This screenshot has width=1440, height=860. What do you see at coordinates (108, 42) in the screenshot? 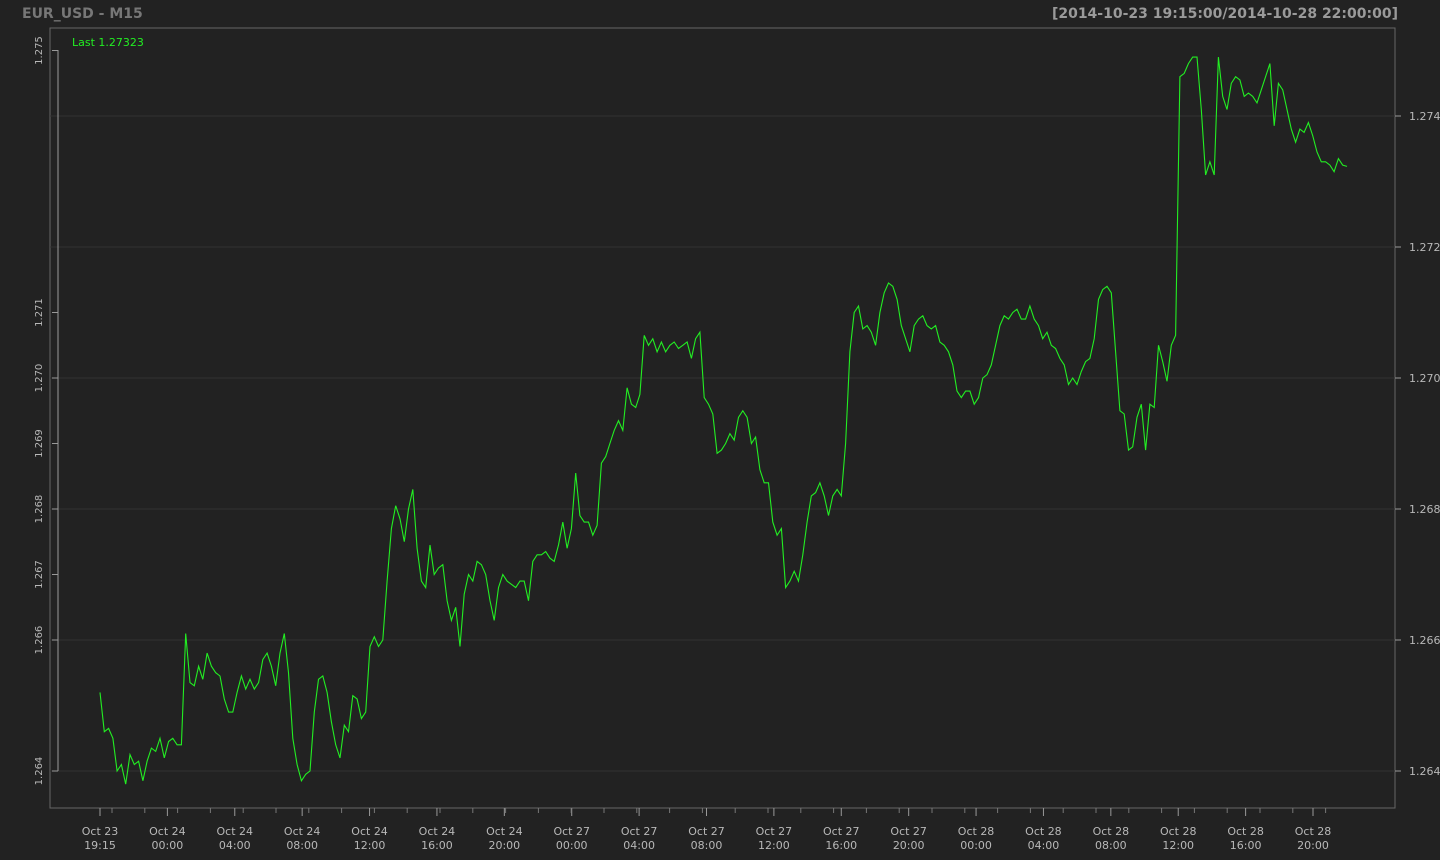
I see `last-price-label: Last 1.27323` at bounding box center [108, 42].